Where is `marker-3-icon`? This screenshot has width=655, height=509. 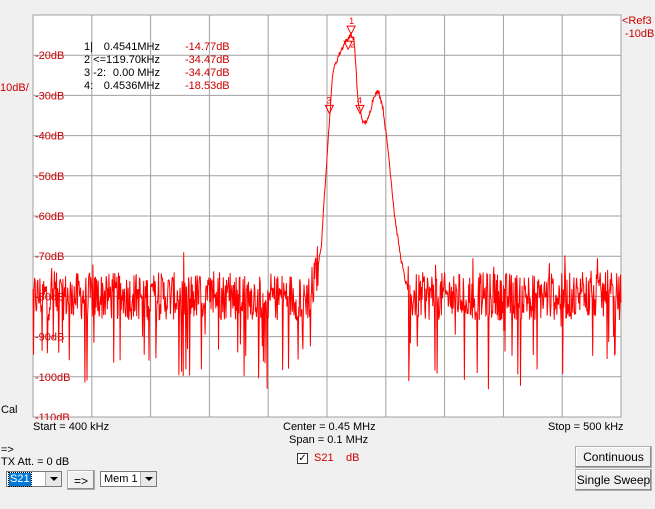 marker-3-icon is located at coordinates (329, 109).